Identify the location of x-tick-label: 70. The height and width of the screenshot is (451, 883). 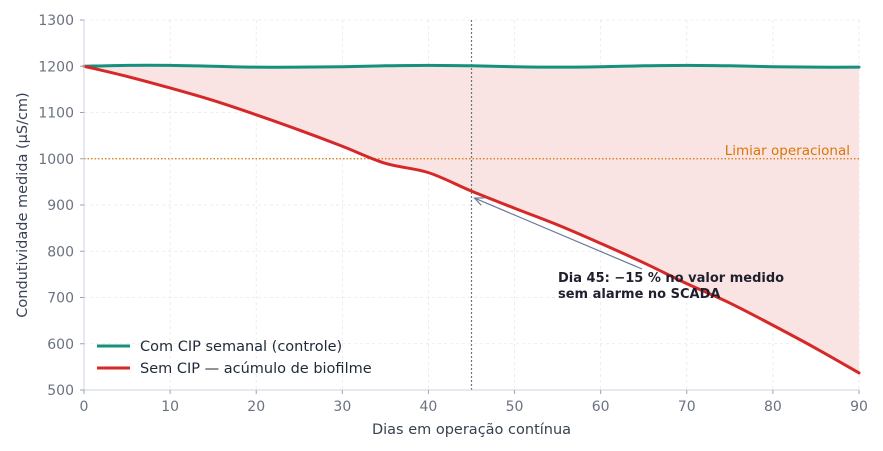
(687, 407).